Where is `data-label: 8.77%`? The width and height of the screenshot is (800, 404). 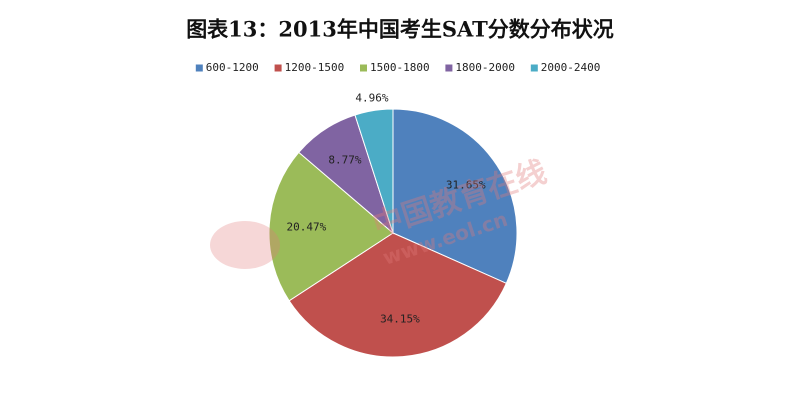
data-label: 8.77% is located at coordinates (344, 160).